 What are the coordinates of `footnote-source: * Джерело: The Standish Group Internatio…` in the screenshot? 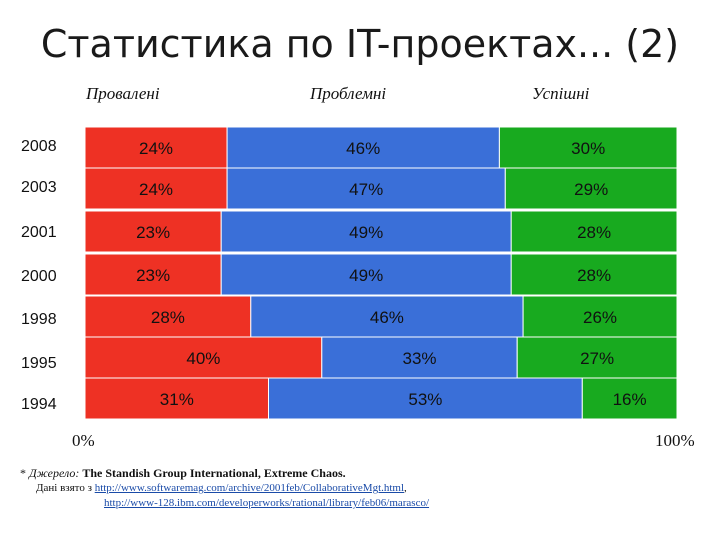 It's located at (183, 473).